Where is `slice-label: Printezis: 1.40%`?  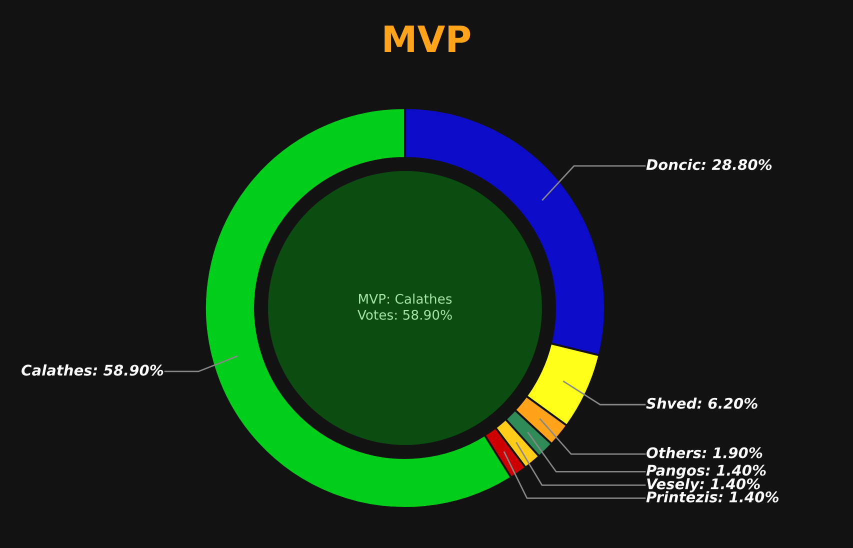 slice-label: Printezis: 1.40% is located at coordinates (712, 496).